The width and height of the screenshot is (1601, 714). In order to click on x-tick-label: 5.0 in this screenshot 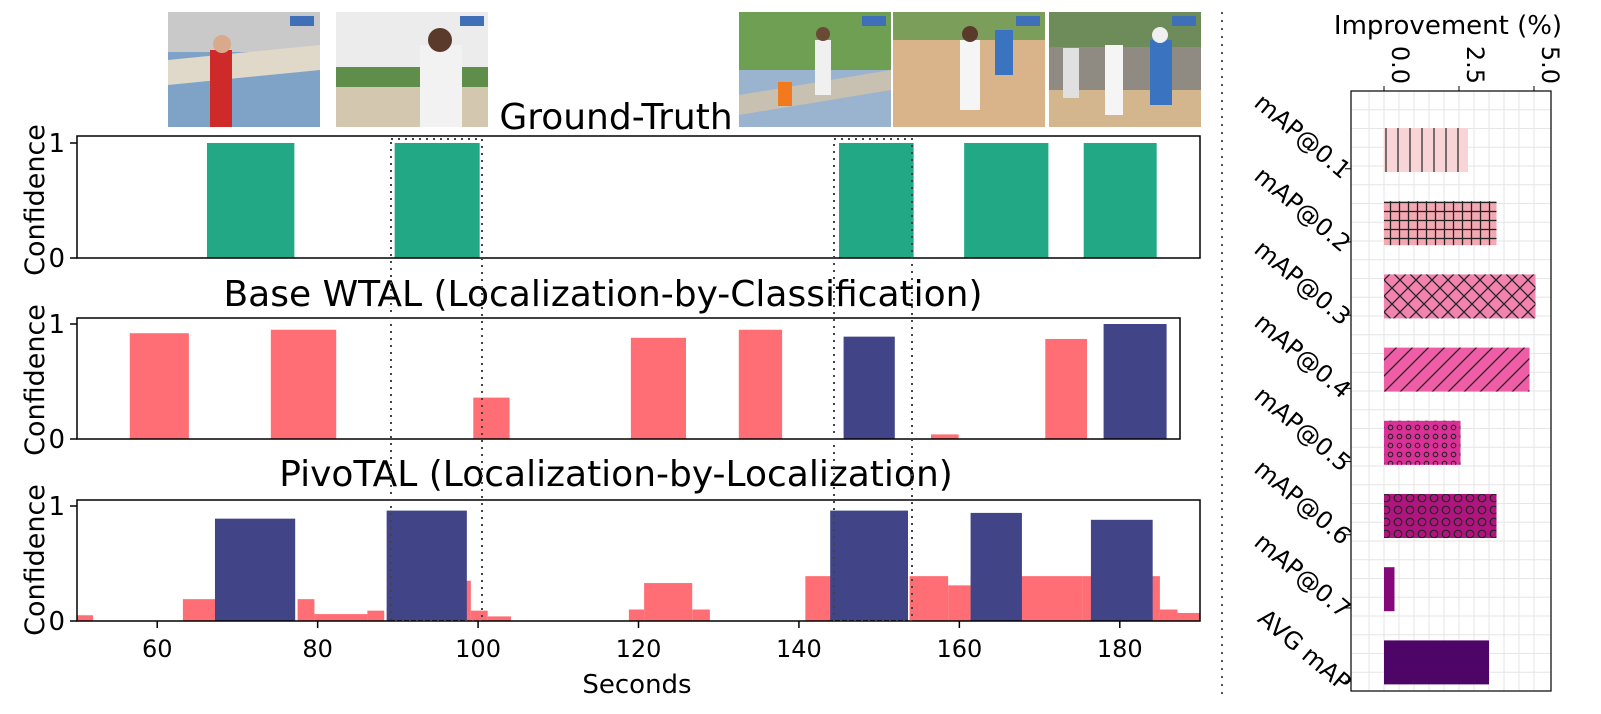, I will do `click(1550, 65)`.